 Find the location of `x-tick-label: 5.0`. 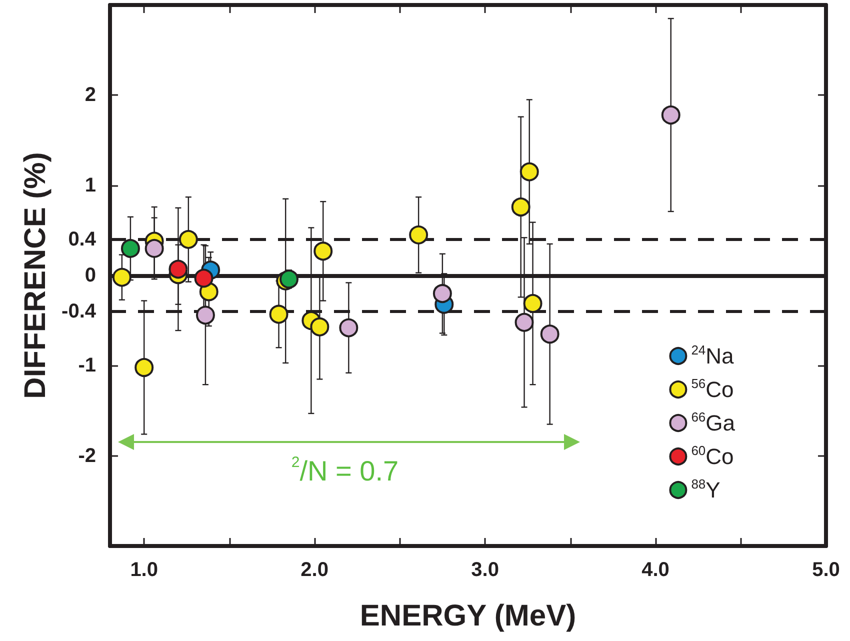

x-tick-label: 5.0 is located at coordinates (826, 570).